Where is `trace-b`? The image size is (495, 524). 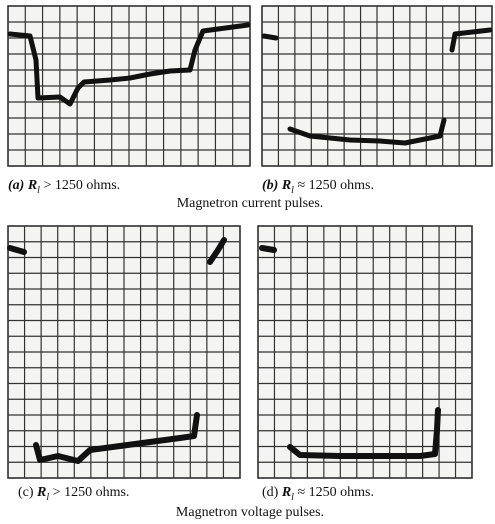 trace-b is located at coordinates (377, 86).